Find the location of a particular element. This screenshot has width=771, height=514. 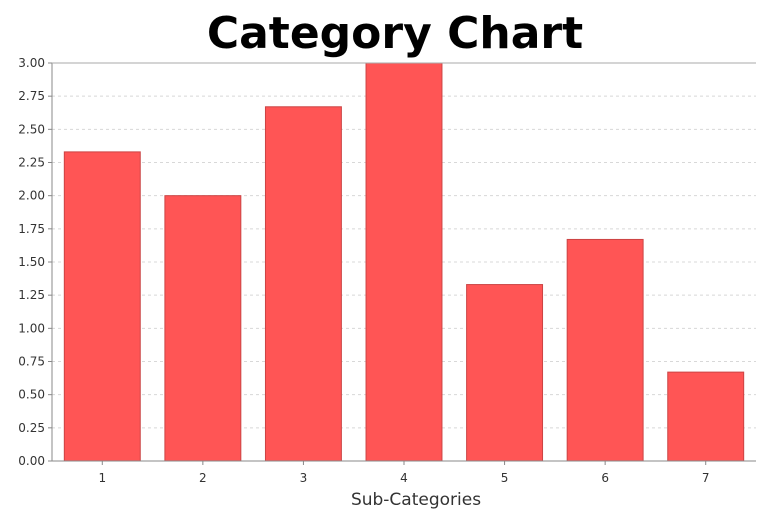

y-tick-label: 0.75 is located at coordinates (31, 362).